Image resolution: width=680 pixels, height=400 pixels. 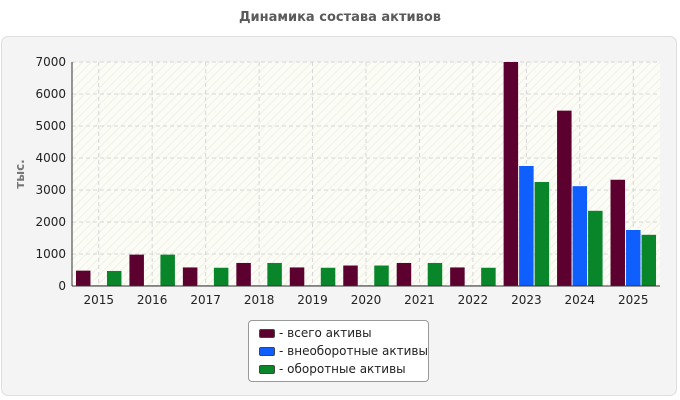 What do you see at coordinates (633, 300) in the screenshot?
I see `x-tick-label: 2025` at bounding box center [633, 300].